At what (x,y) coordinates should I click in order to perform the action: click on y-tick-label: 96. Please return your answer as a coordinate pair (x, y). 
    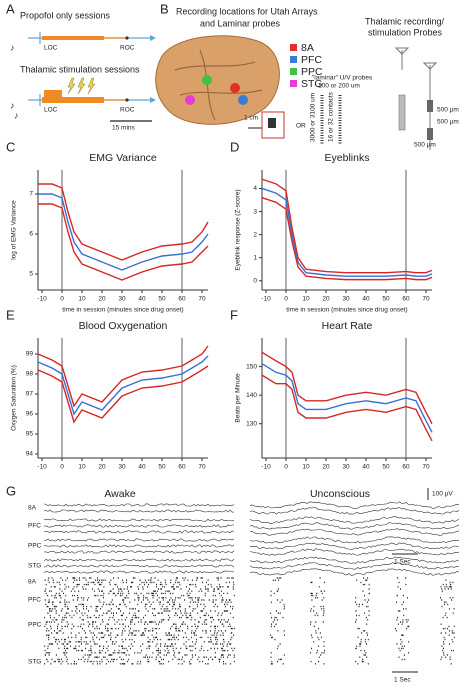
    Looking at the image, I should click on (30, 414).